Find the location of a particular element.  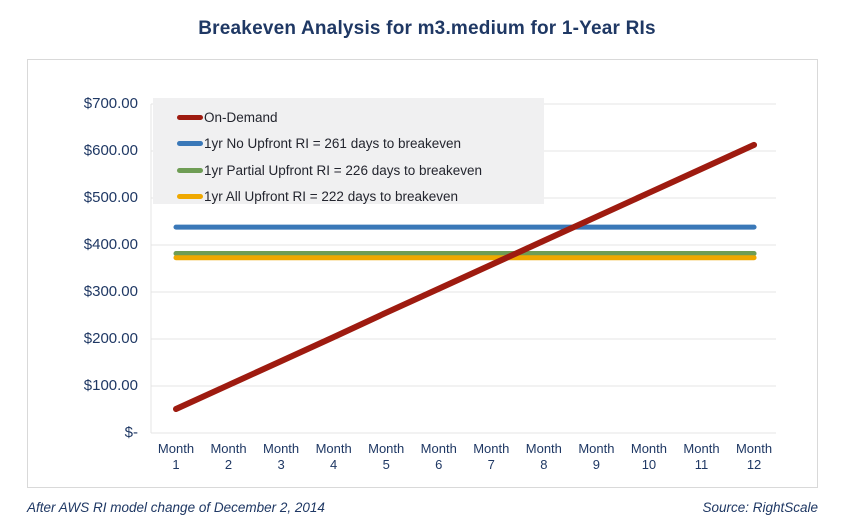

x-axis-tick-label: Month 8 is located at coordinates (543, 456).